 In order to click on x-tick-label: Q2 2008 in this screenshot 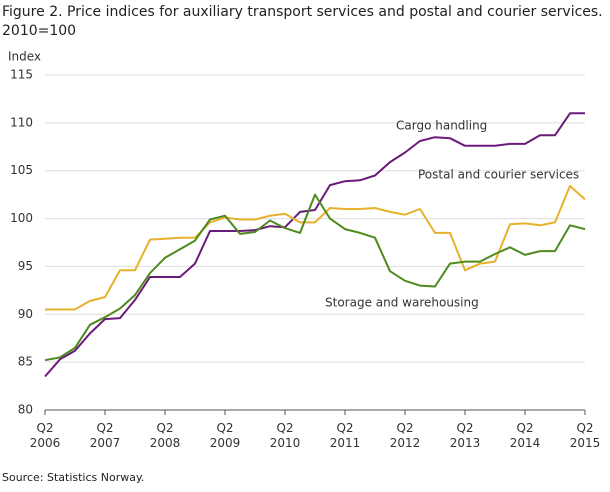, I will do `click(165, 435)`.